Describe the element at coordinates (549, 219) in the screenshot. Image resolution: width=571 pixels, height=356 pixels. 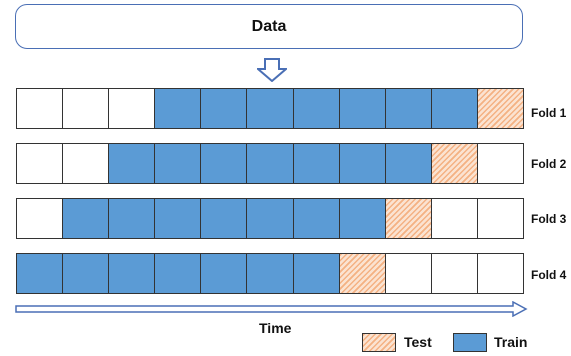
I see `fold-label-3: Fold 3` at that location.